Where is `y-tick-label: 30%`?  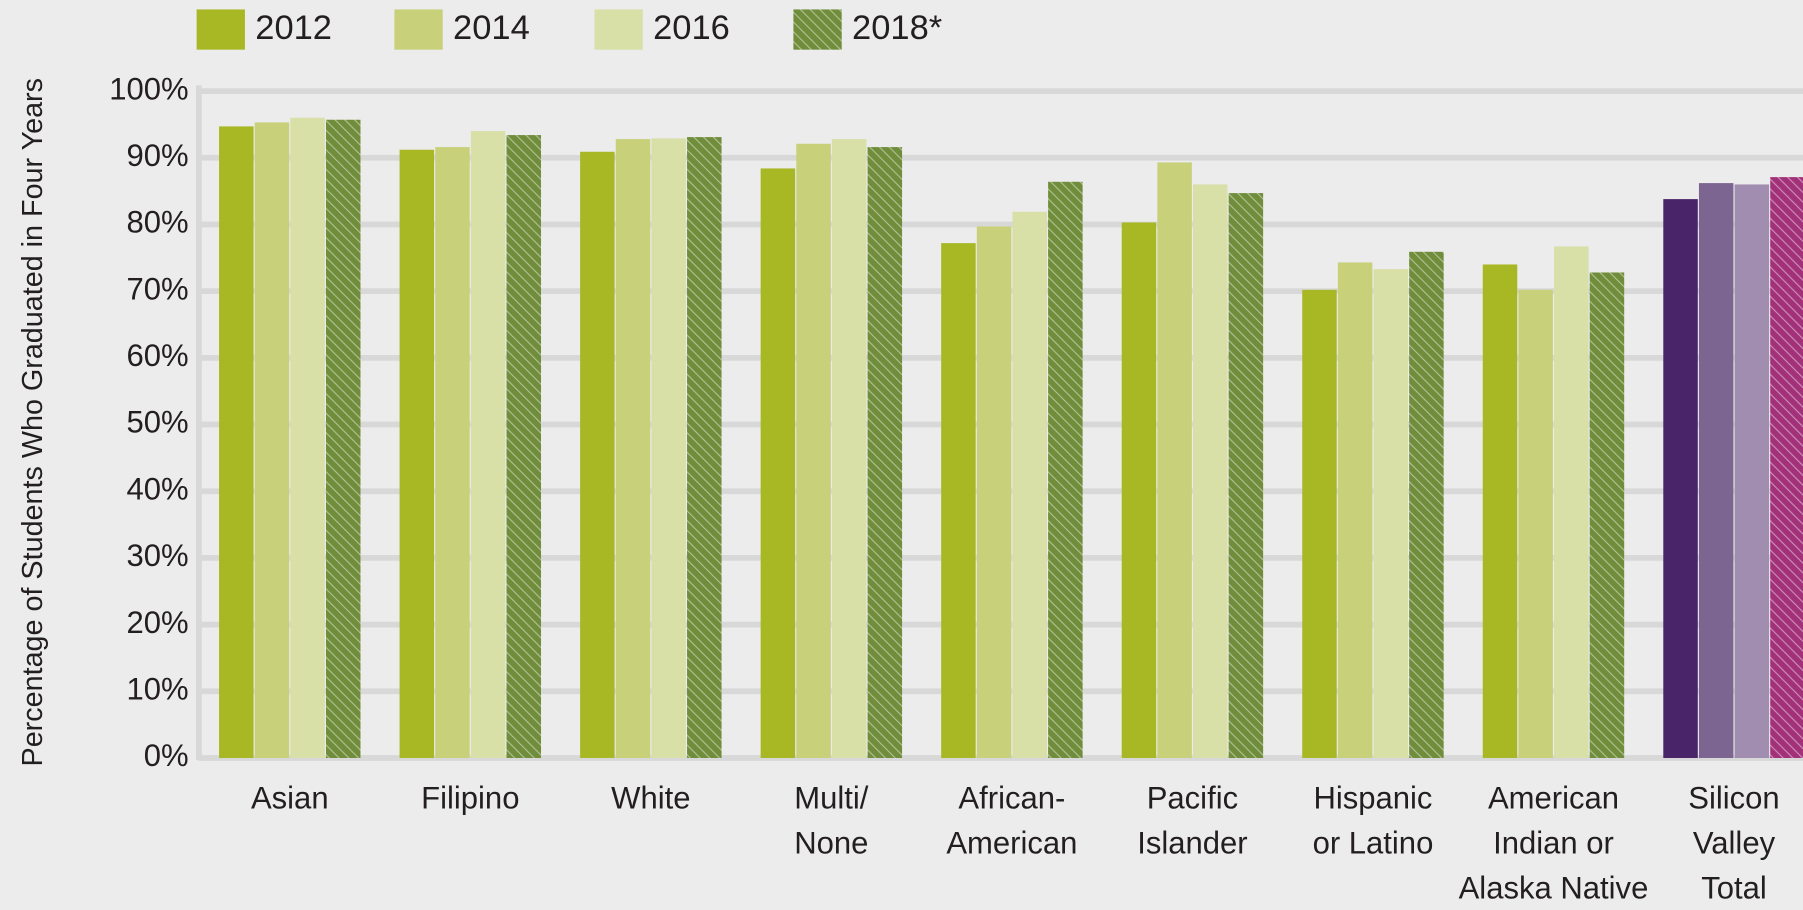 y-tick-label: 30% is located at coordinates (157, 555).